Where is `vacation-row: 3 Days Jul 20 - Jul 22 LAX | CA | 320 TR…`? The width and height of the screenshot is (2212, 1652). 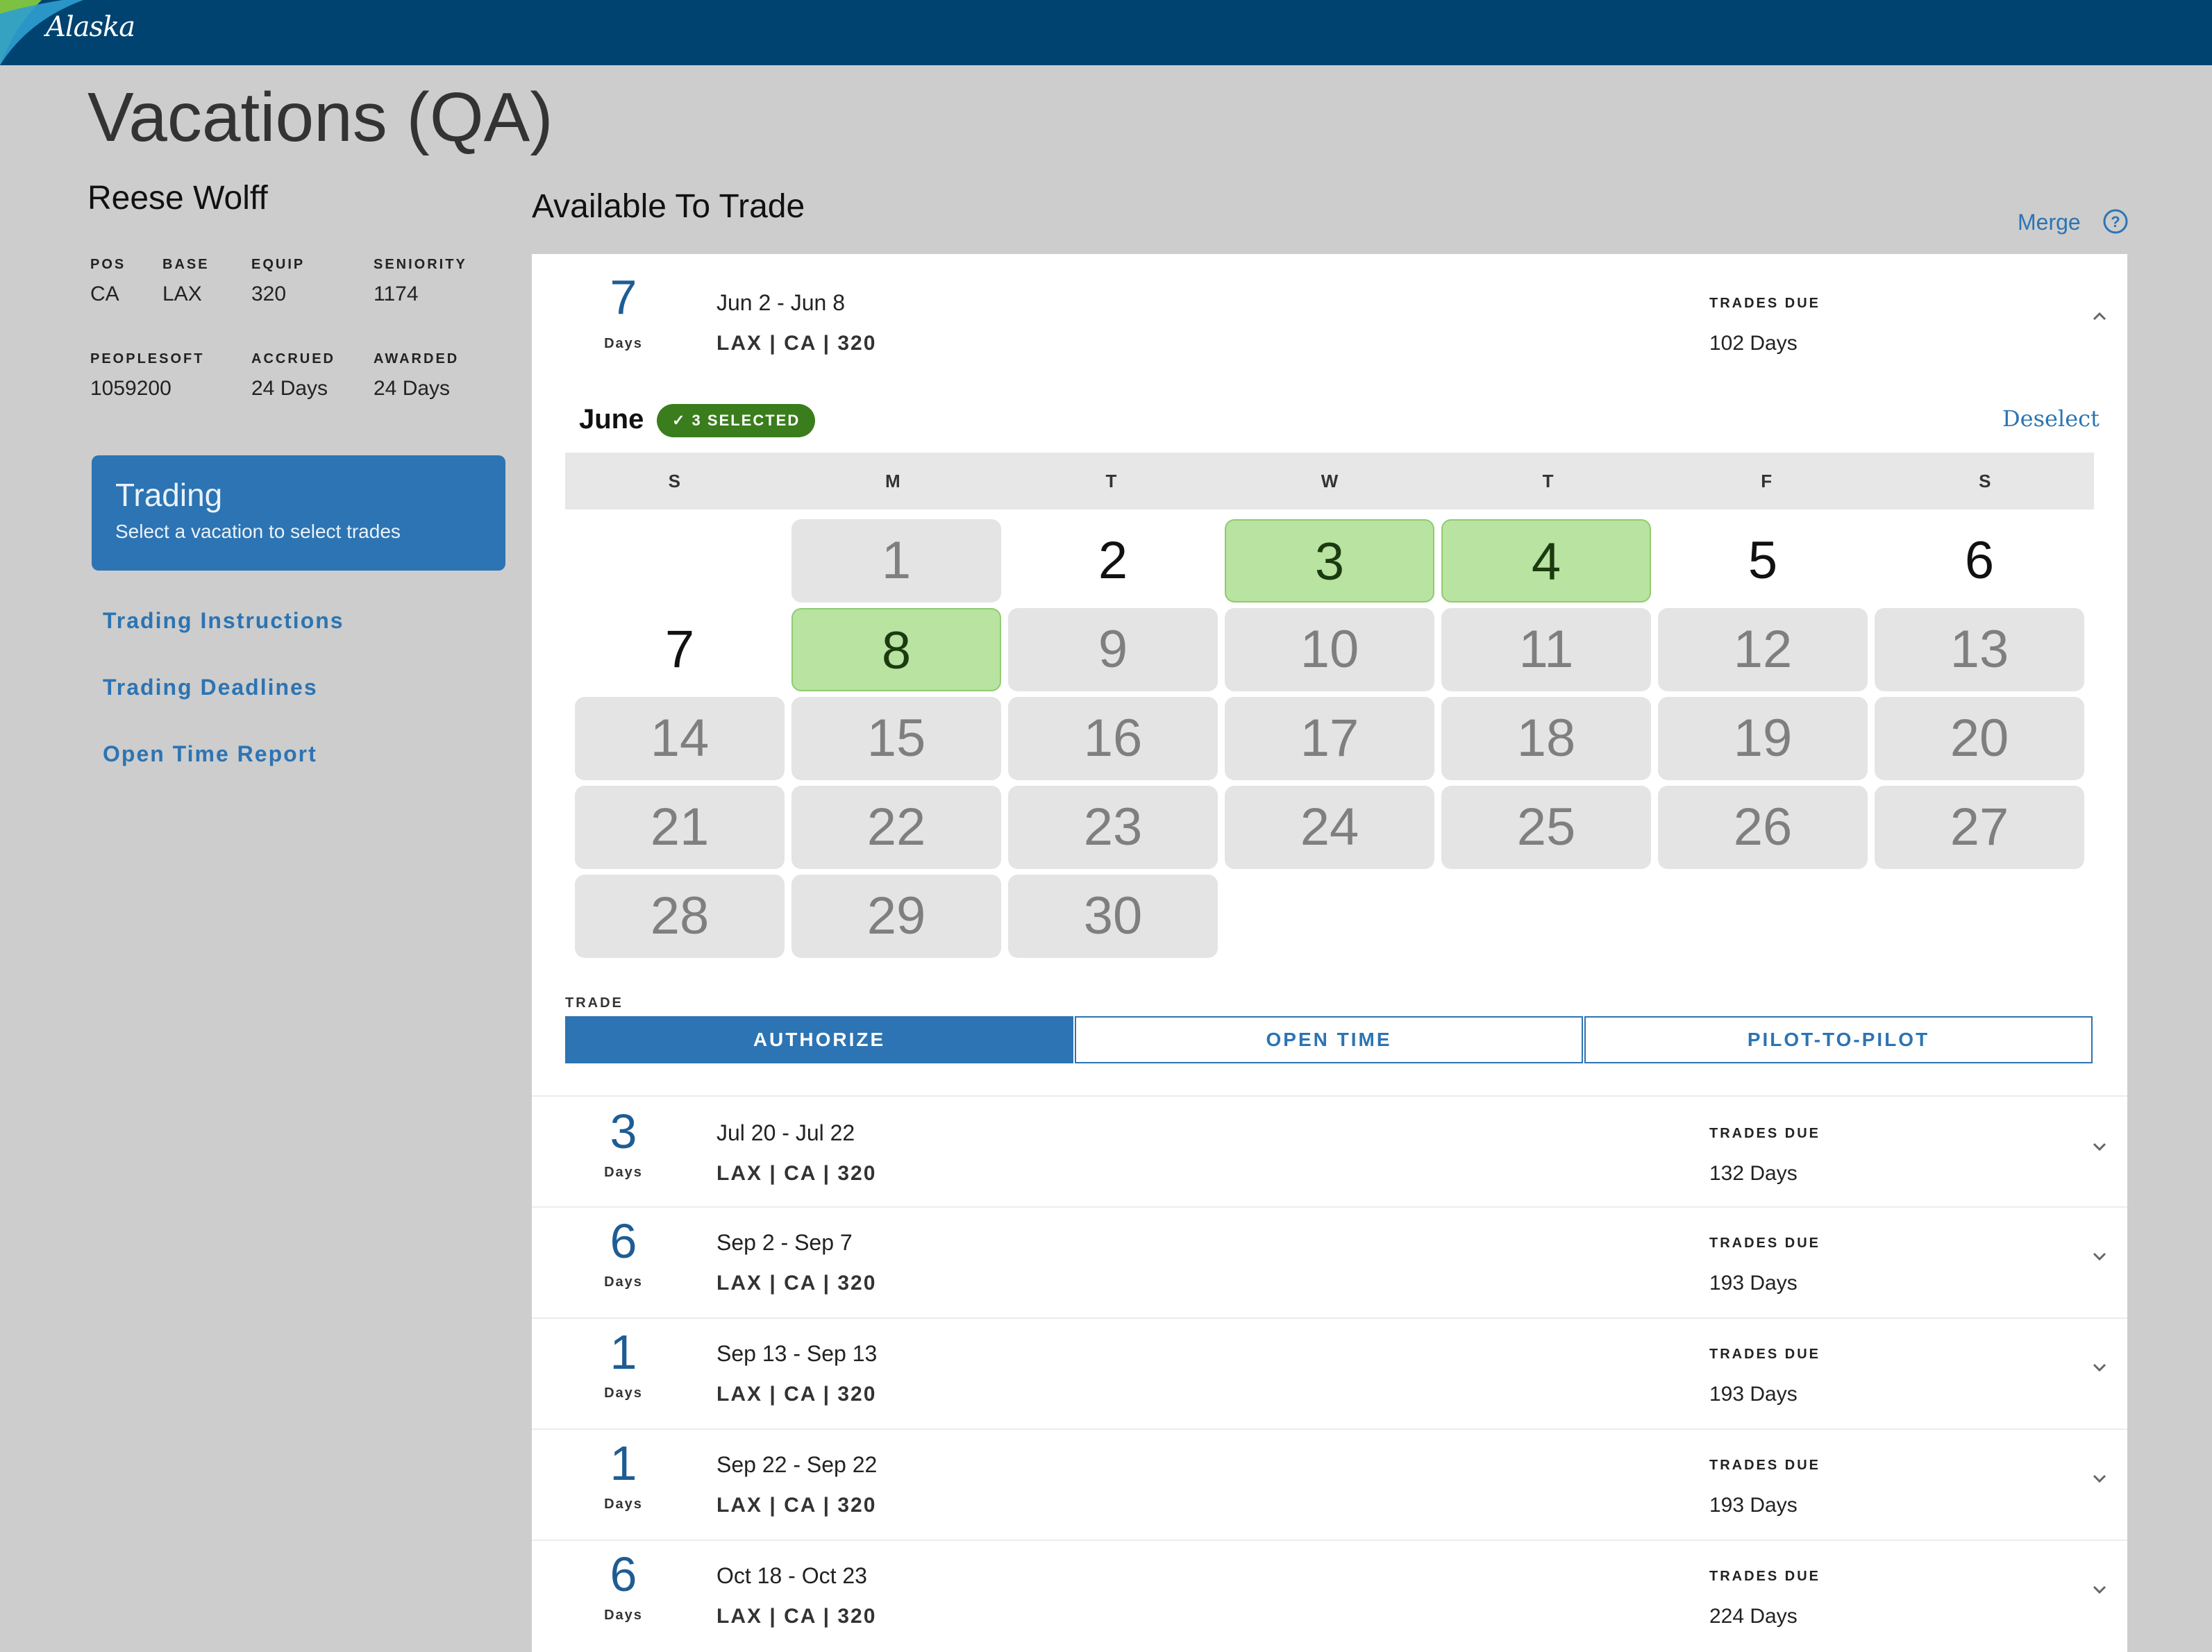 vacation-row: 3 Days Jul 20 - Jul 22 LAX | CA | 320 TR… is located at coordinates (1329, 1151).